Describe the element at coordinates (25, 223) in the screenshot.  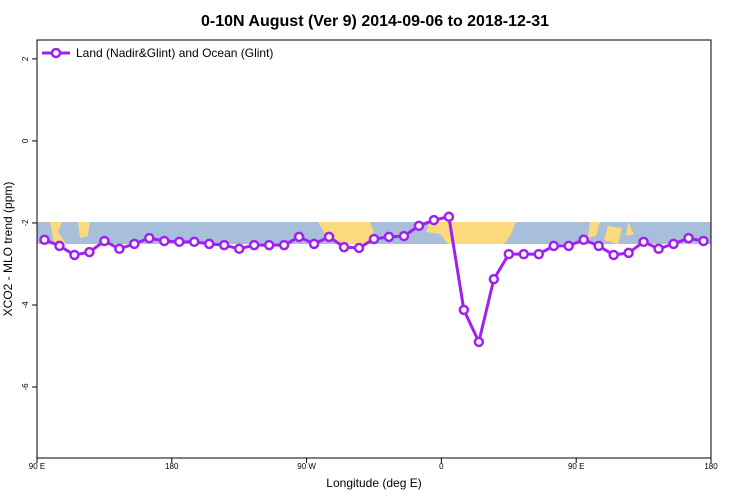
I see `y-tick-label: -2` at that location.